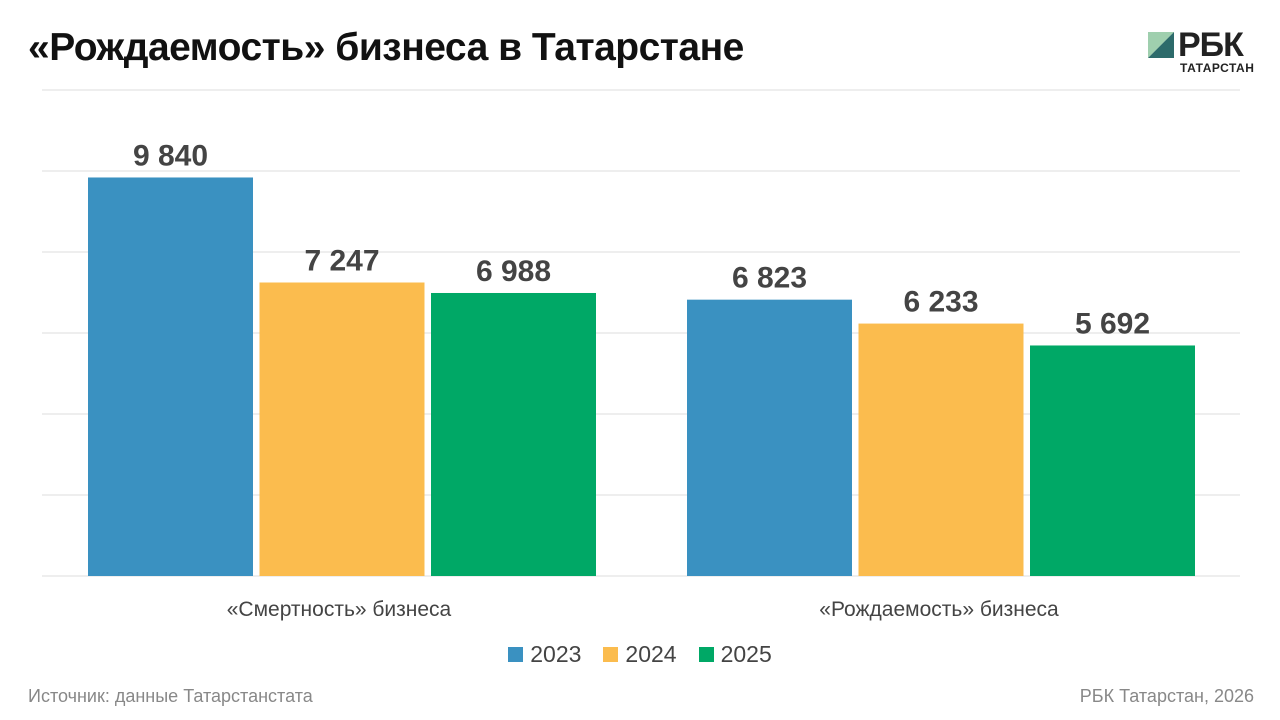 Image resolution: width=1280 pixels, height=720 pixels. I want to click on data-label: 6 988, so click(513, 271).